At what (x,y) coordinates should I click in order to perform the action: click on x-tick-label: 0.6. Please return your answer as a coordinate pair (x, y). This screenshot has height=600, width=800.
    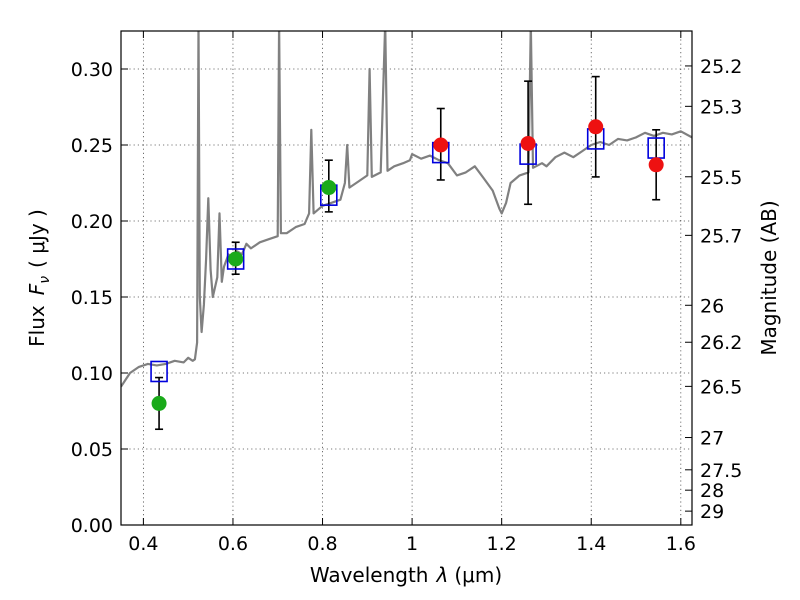
    Looking at the image, I should click on (233, 544).